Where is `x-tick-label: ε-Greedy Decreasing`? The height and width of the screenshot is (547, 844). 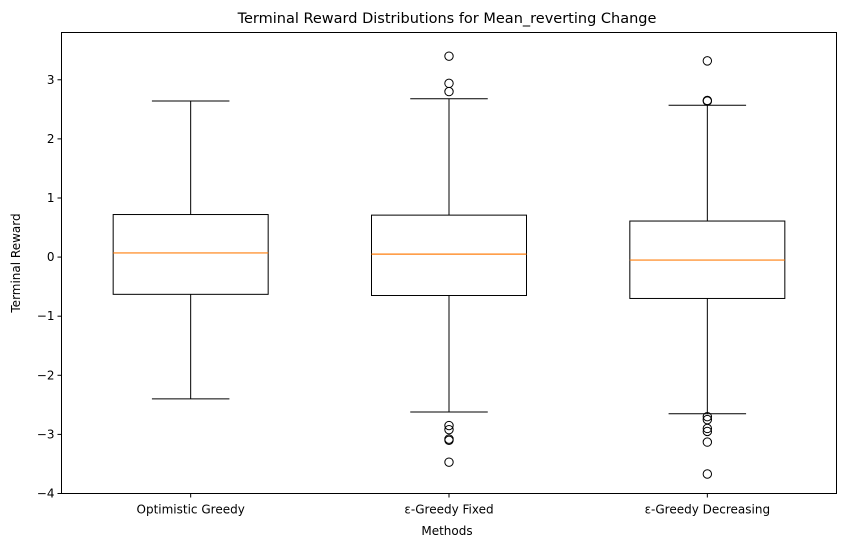 x-tick-label: ε-Greedy Decreasing is located at coordinates (708, 510).